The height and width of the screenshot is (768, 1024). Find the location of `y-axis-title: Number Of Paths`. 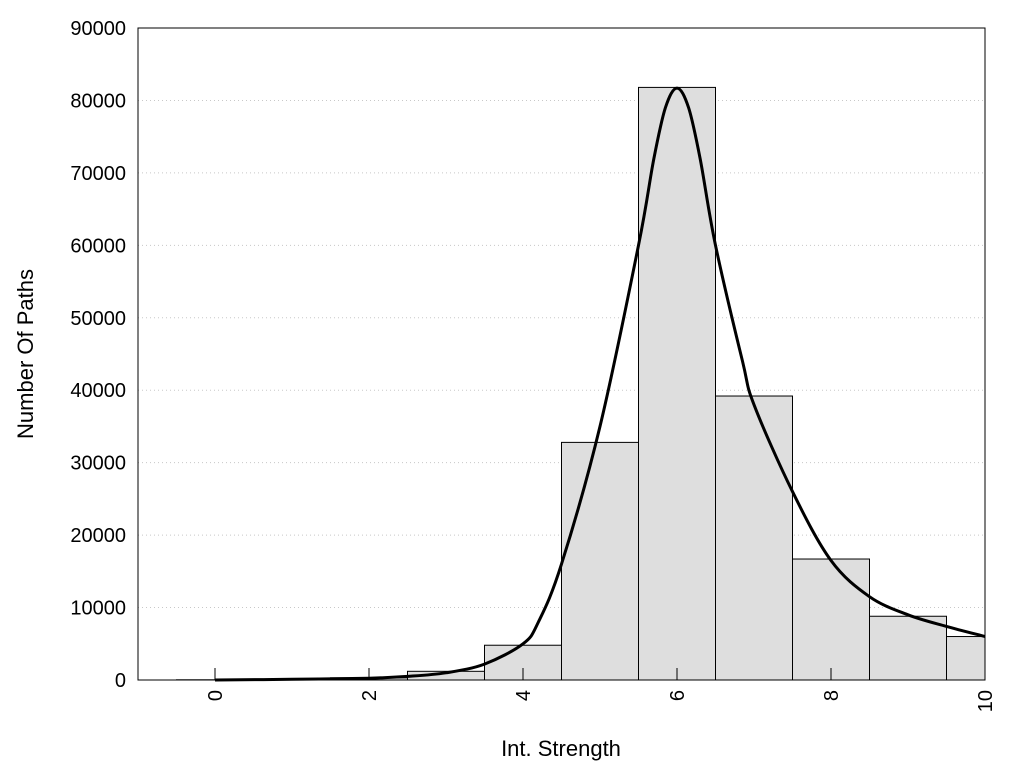

y-axis-title: Number Of Paths is located at coordinates (25, 354).